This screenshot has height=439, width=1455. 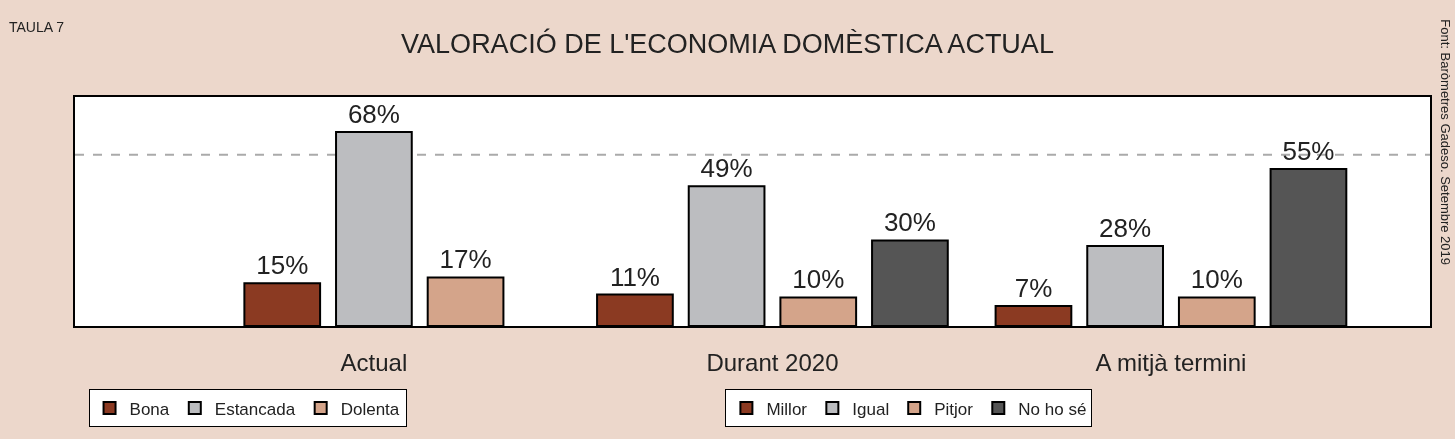 What do you see at coordinates (909, 222) in the screenshot?
I see `data-label: 30%` at bounding box center [909, 222].